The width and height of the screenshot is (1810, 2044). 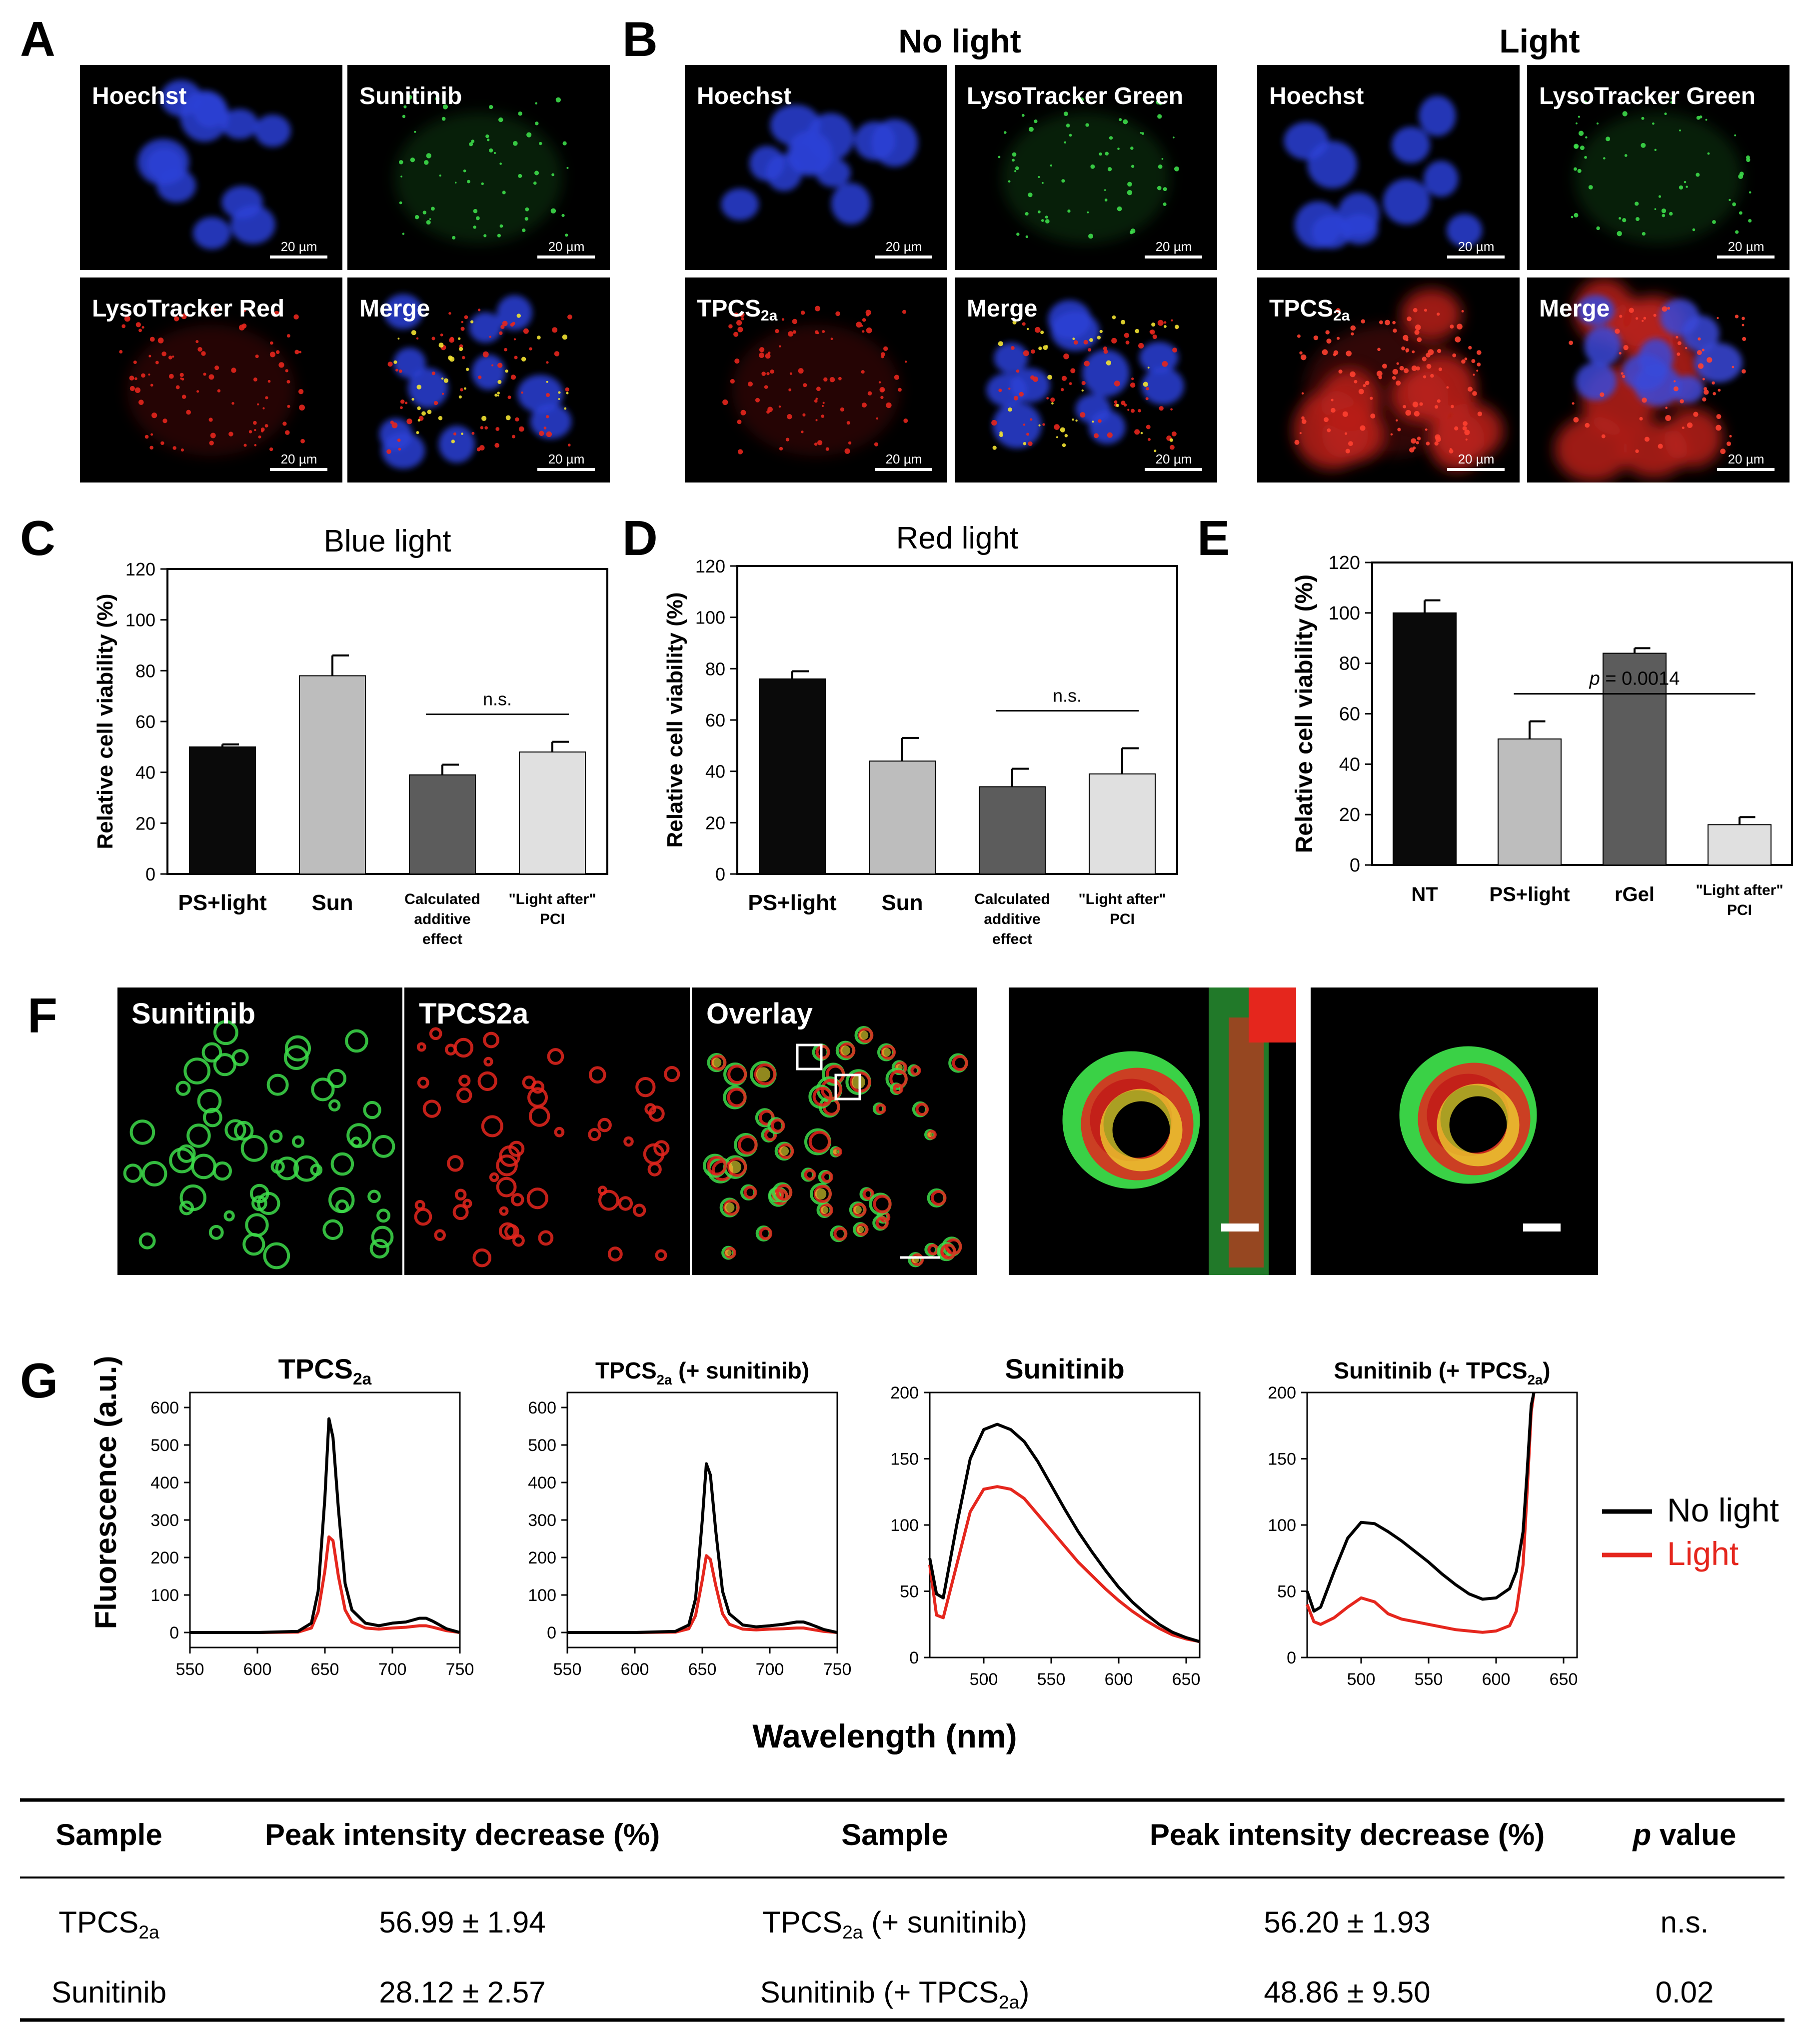 I want to click on micrograph-green: LysoTracker Green 20 µm, so click(x=1659, y=167).